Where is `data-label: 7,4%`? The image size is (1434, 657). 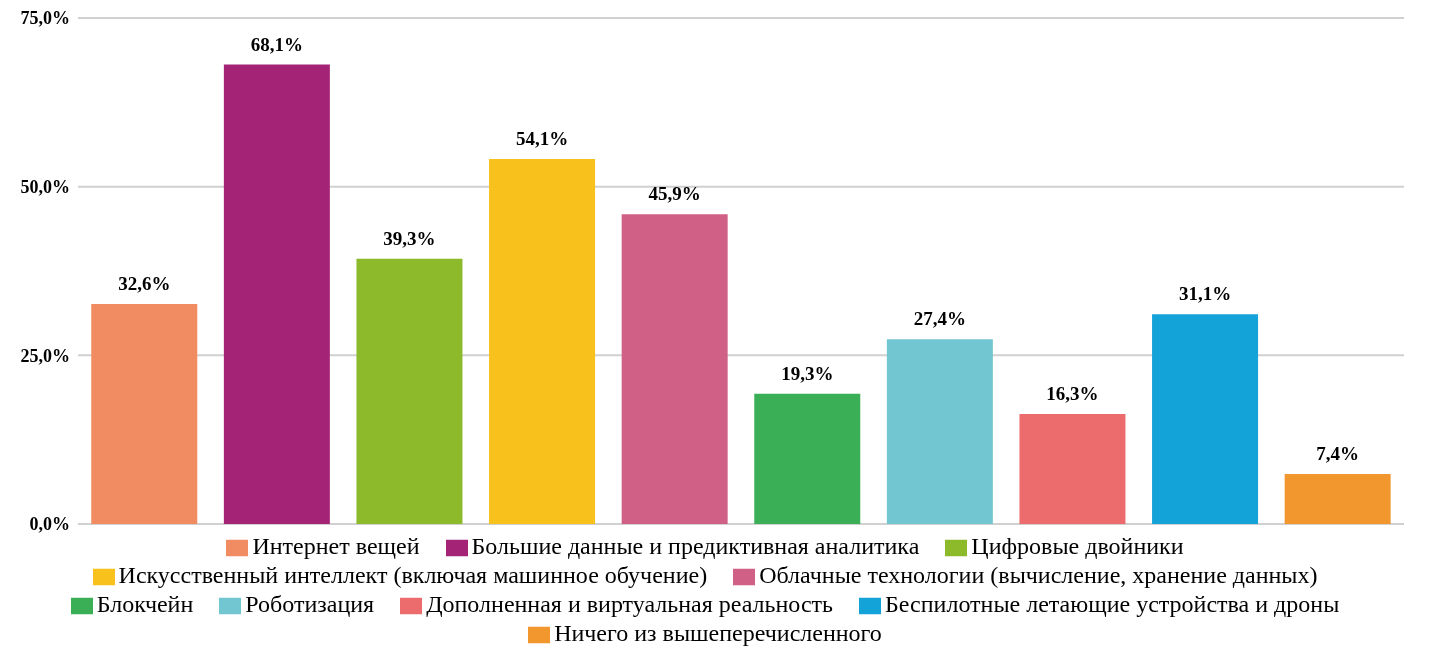
data-label: 7,4% is located at coordinates (1338, 454).